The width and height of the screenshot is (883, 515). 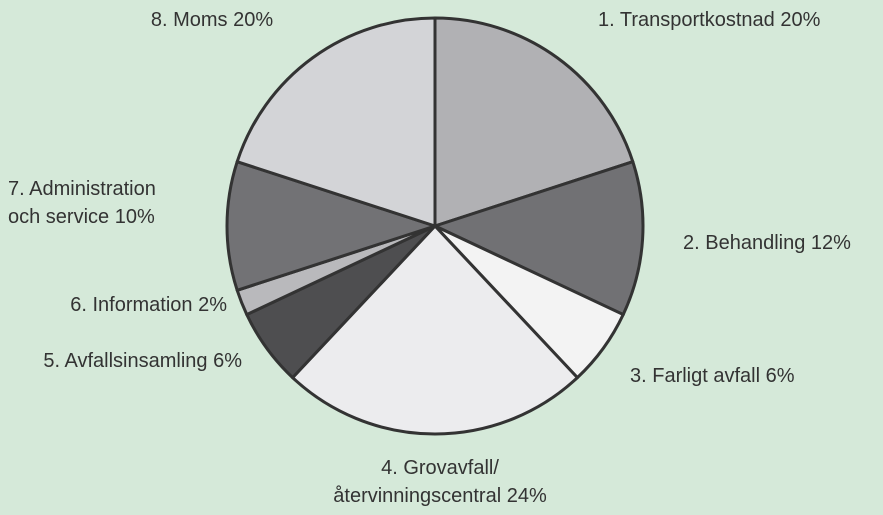 I want to click on slice-label: 3. Farligt avfall 6%, so click(x=712, y=376).